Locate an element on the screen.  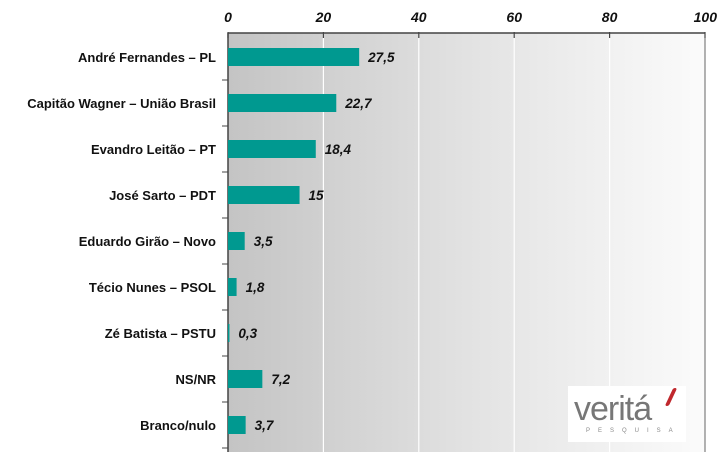
data-label: 7,2 is located at coordinates (280, 379).